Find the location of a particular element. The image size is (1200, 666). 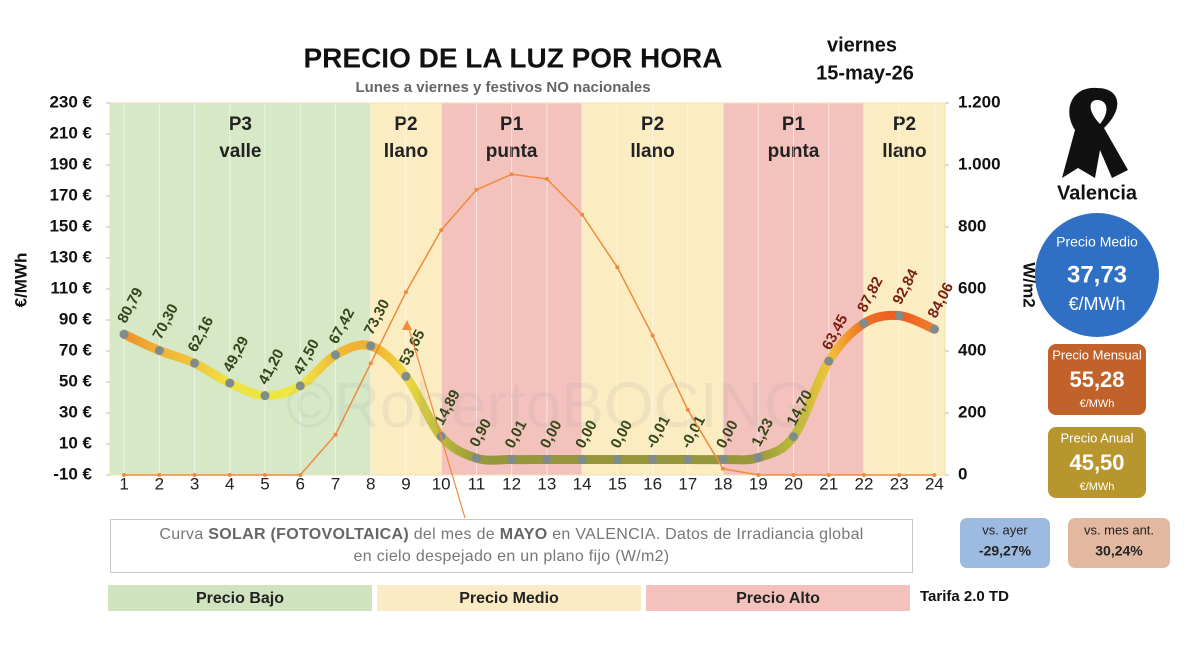

y-tick-label: 10 € is located at coordinates (76, 442).